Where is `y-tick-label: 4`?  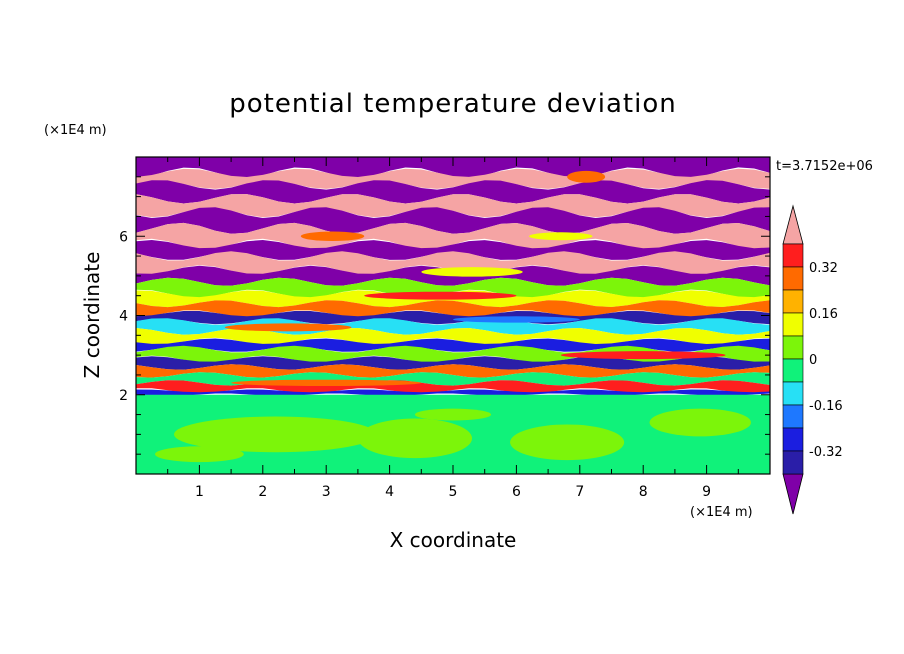 y-tick-label: 4 is located at coordinates (123, 317).